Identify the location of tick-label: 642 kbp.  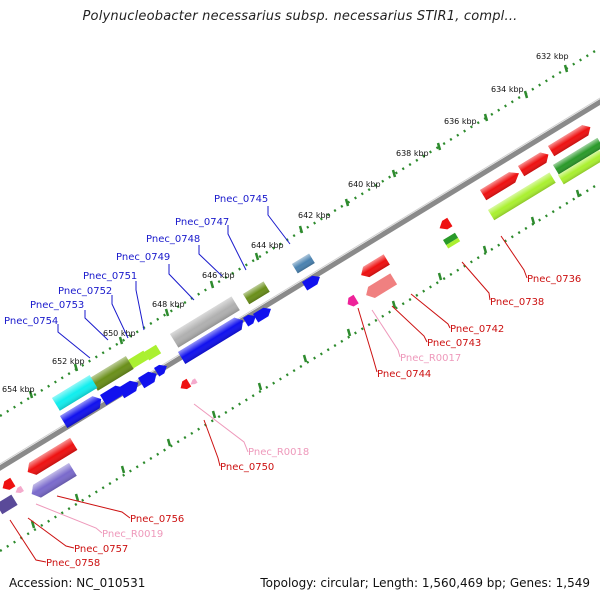
(314, 215).